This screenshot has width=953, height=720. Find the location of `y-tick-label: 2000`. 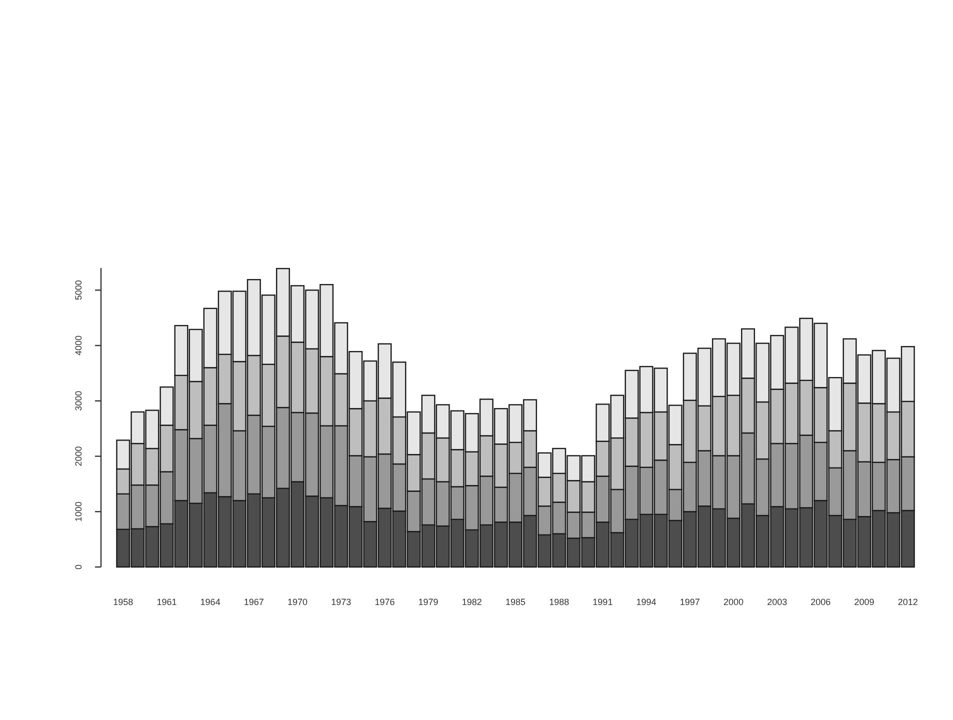

y-tick-label: 2000 is located at coordinates (78, 456).